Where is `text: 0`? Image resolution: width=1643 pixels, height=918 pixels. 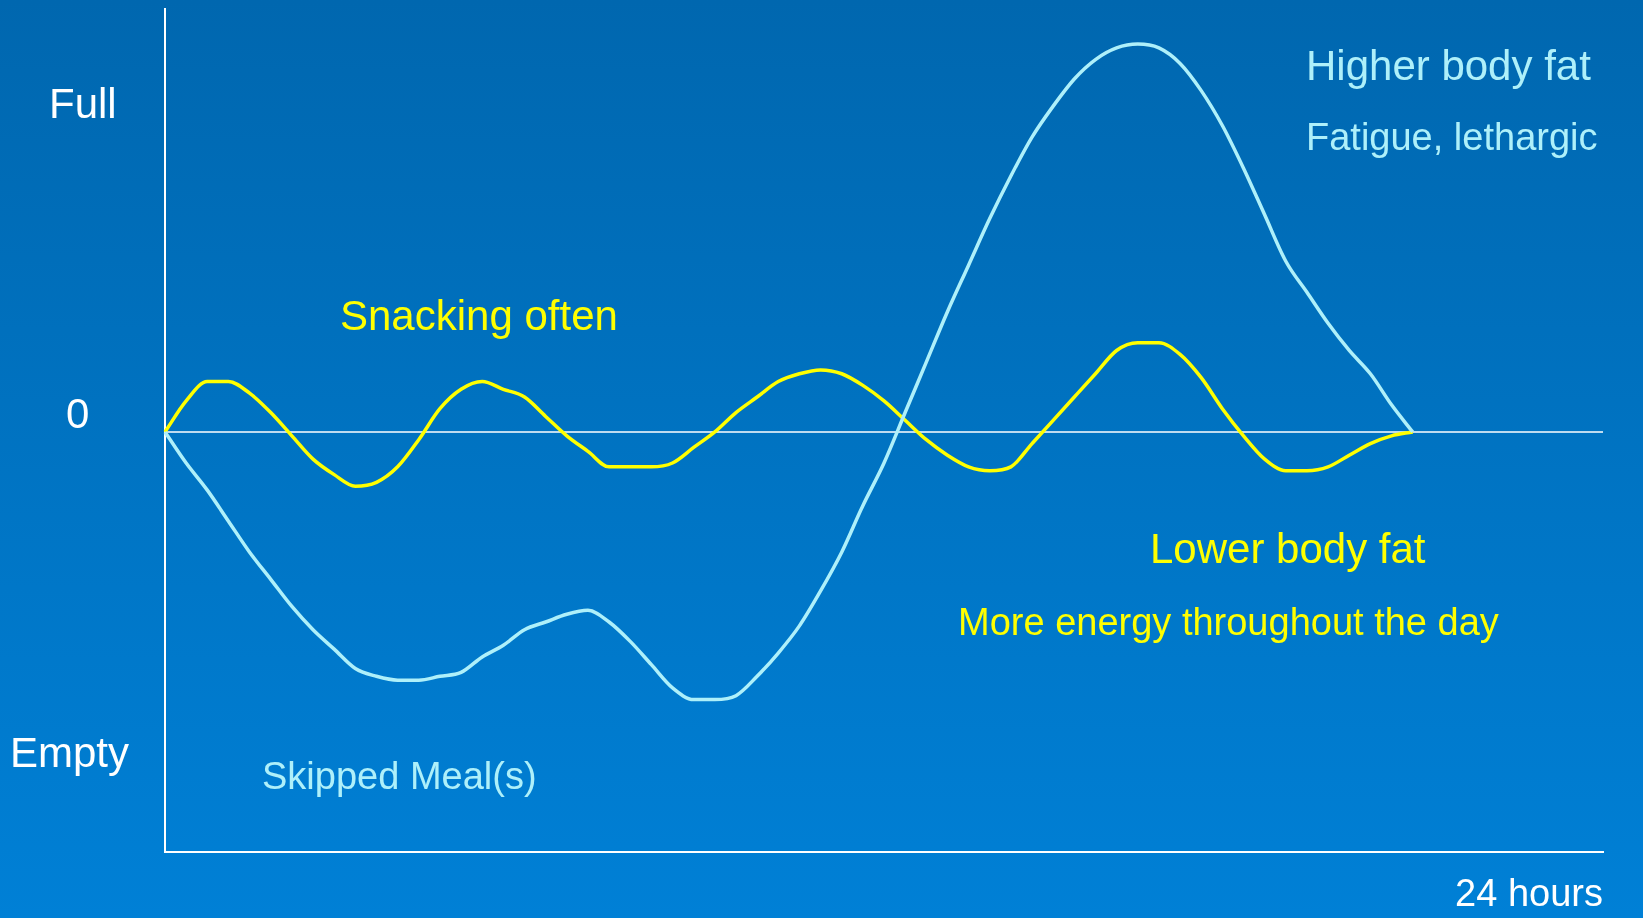 text: 0 is located at coordinates (78, 413).